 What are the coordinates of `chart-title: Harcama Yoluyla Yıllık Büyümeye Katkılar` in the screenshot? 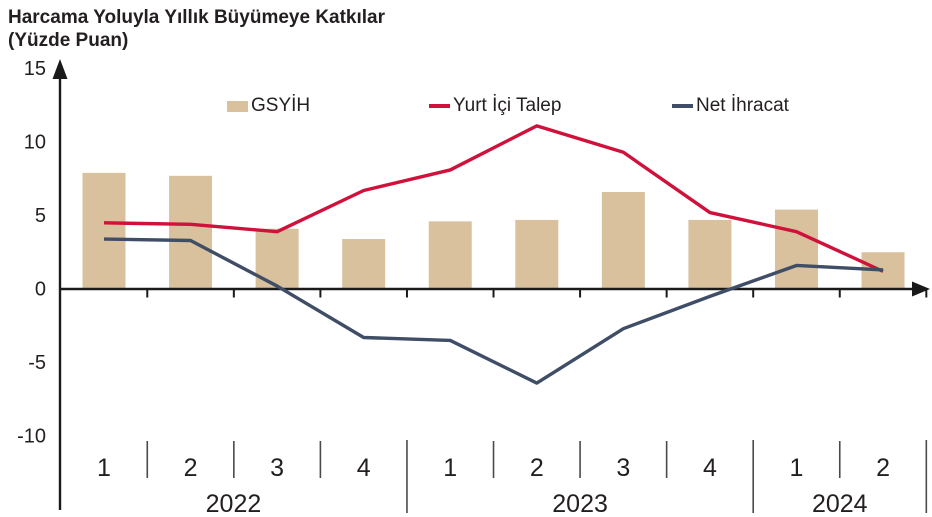 It's located at (197, 17).